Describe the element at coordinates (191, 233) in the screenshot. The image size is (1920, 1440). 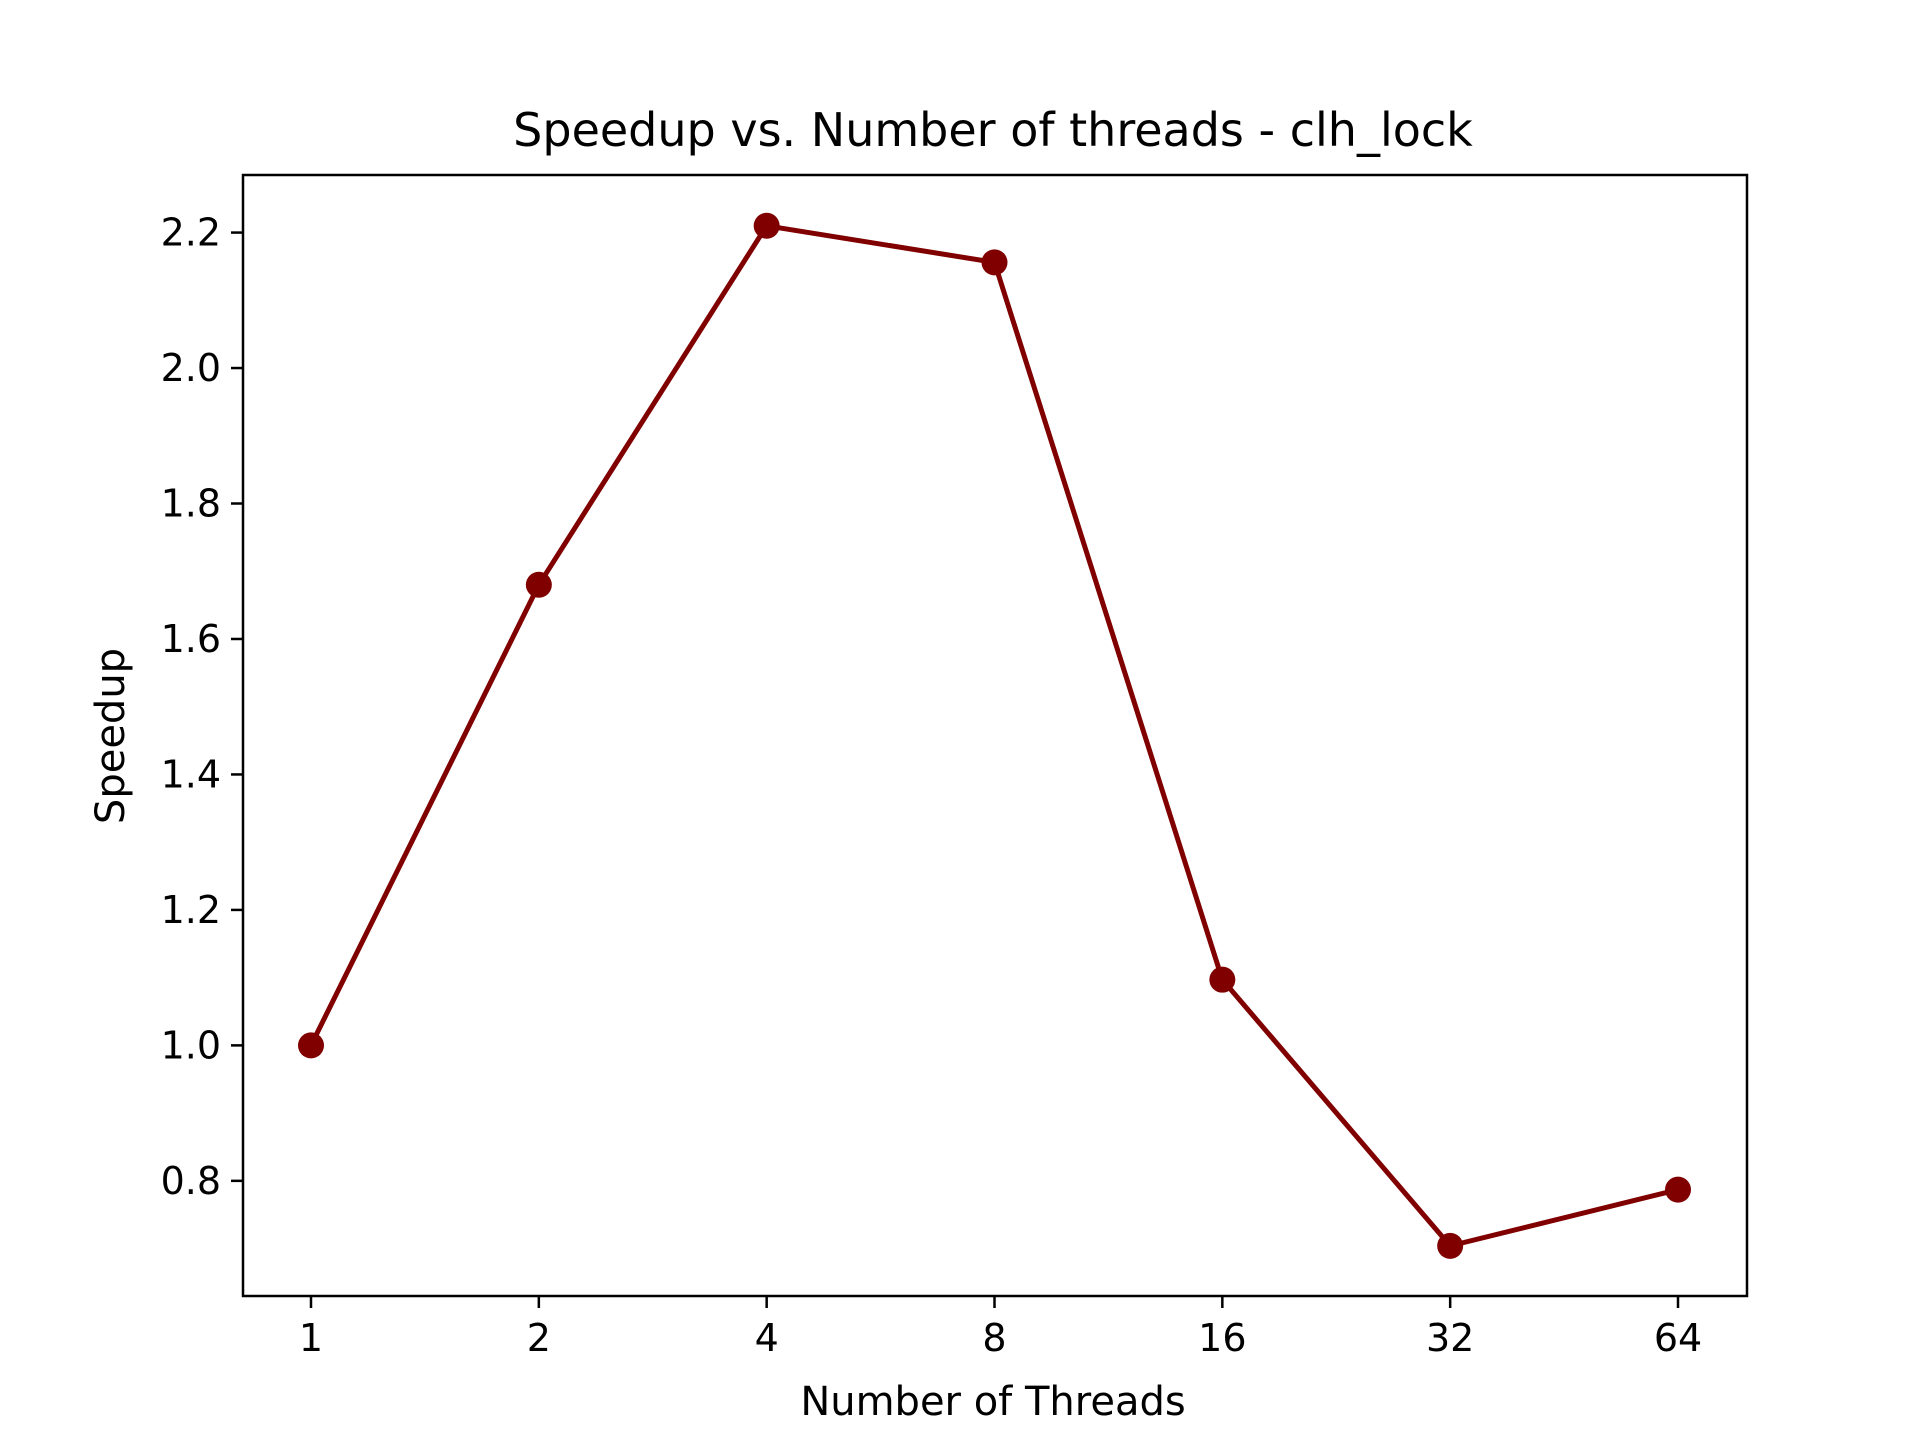
I see `y-tick-label: 2.2` at that location.